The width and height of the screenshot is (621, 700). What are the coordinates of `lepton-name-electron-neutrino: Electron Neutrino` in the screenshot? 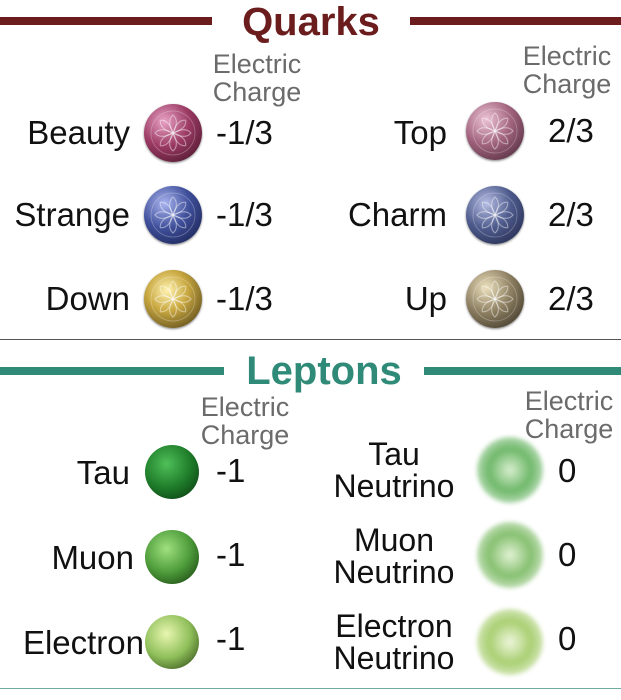 It's located at (394, 642).